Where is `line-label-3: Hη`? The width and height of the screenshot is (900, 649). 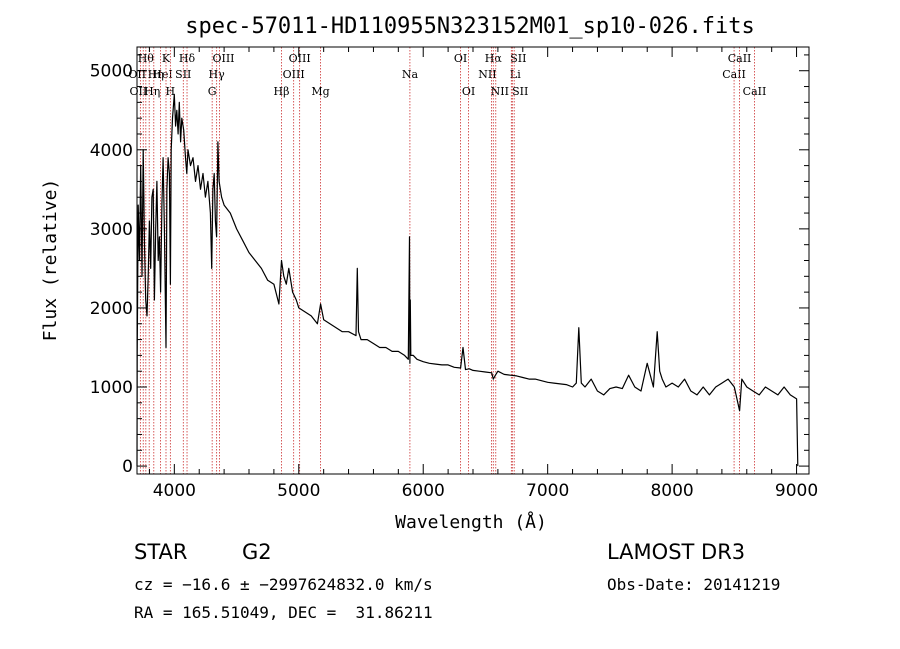 line-label-3: Hη is located at coordinates (152, 91).